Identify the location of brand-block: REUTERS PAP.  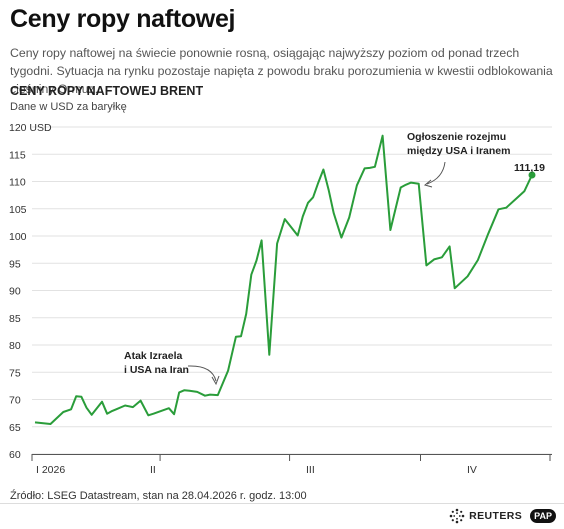
(502, 516).